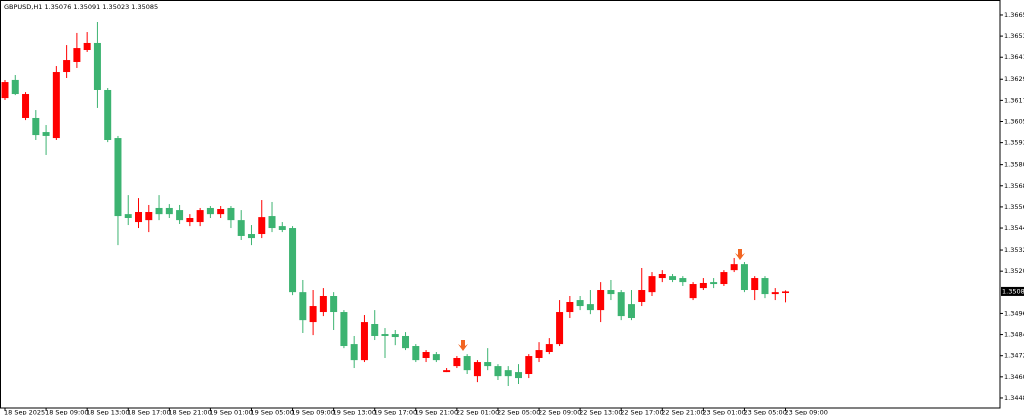 This screenshot has height=415, width=1024. Describe the element at coordinates (354, 412) in the screenshot. I see `x-tick-label: 19 Sep 13:00` at that location.